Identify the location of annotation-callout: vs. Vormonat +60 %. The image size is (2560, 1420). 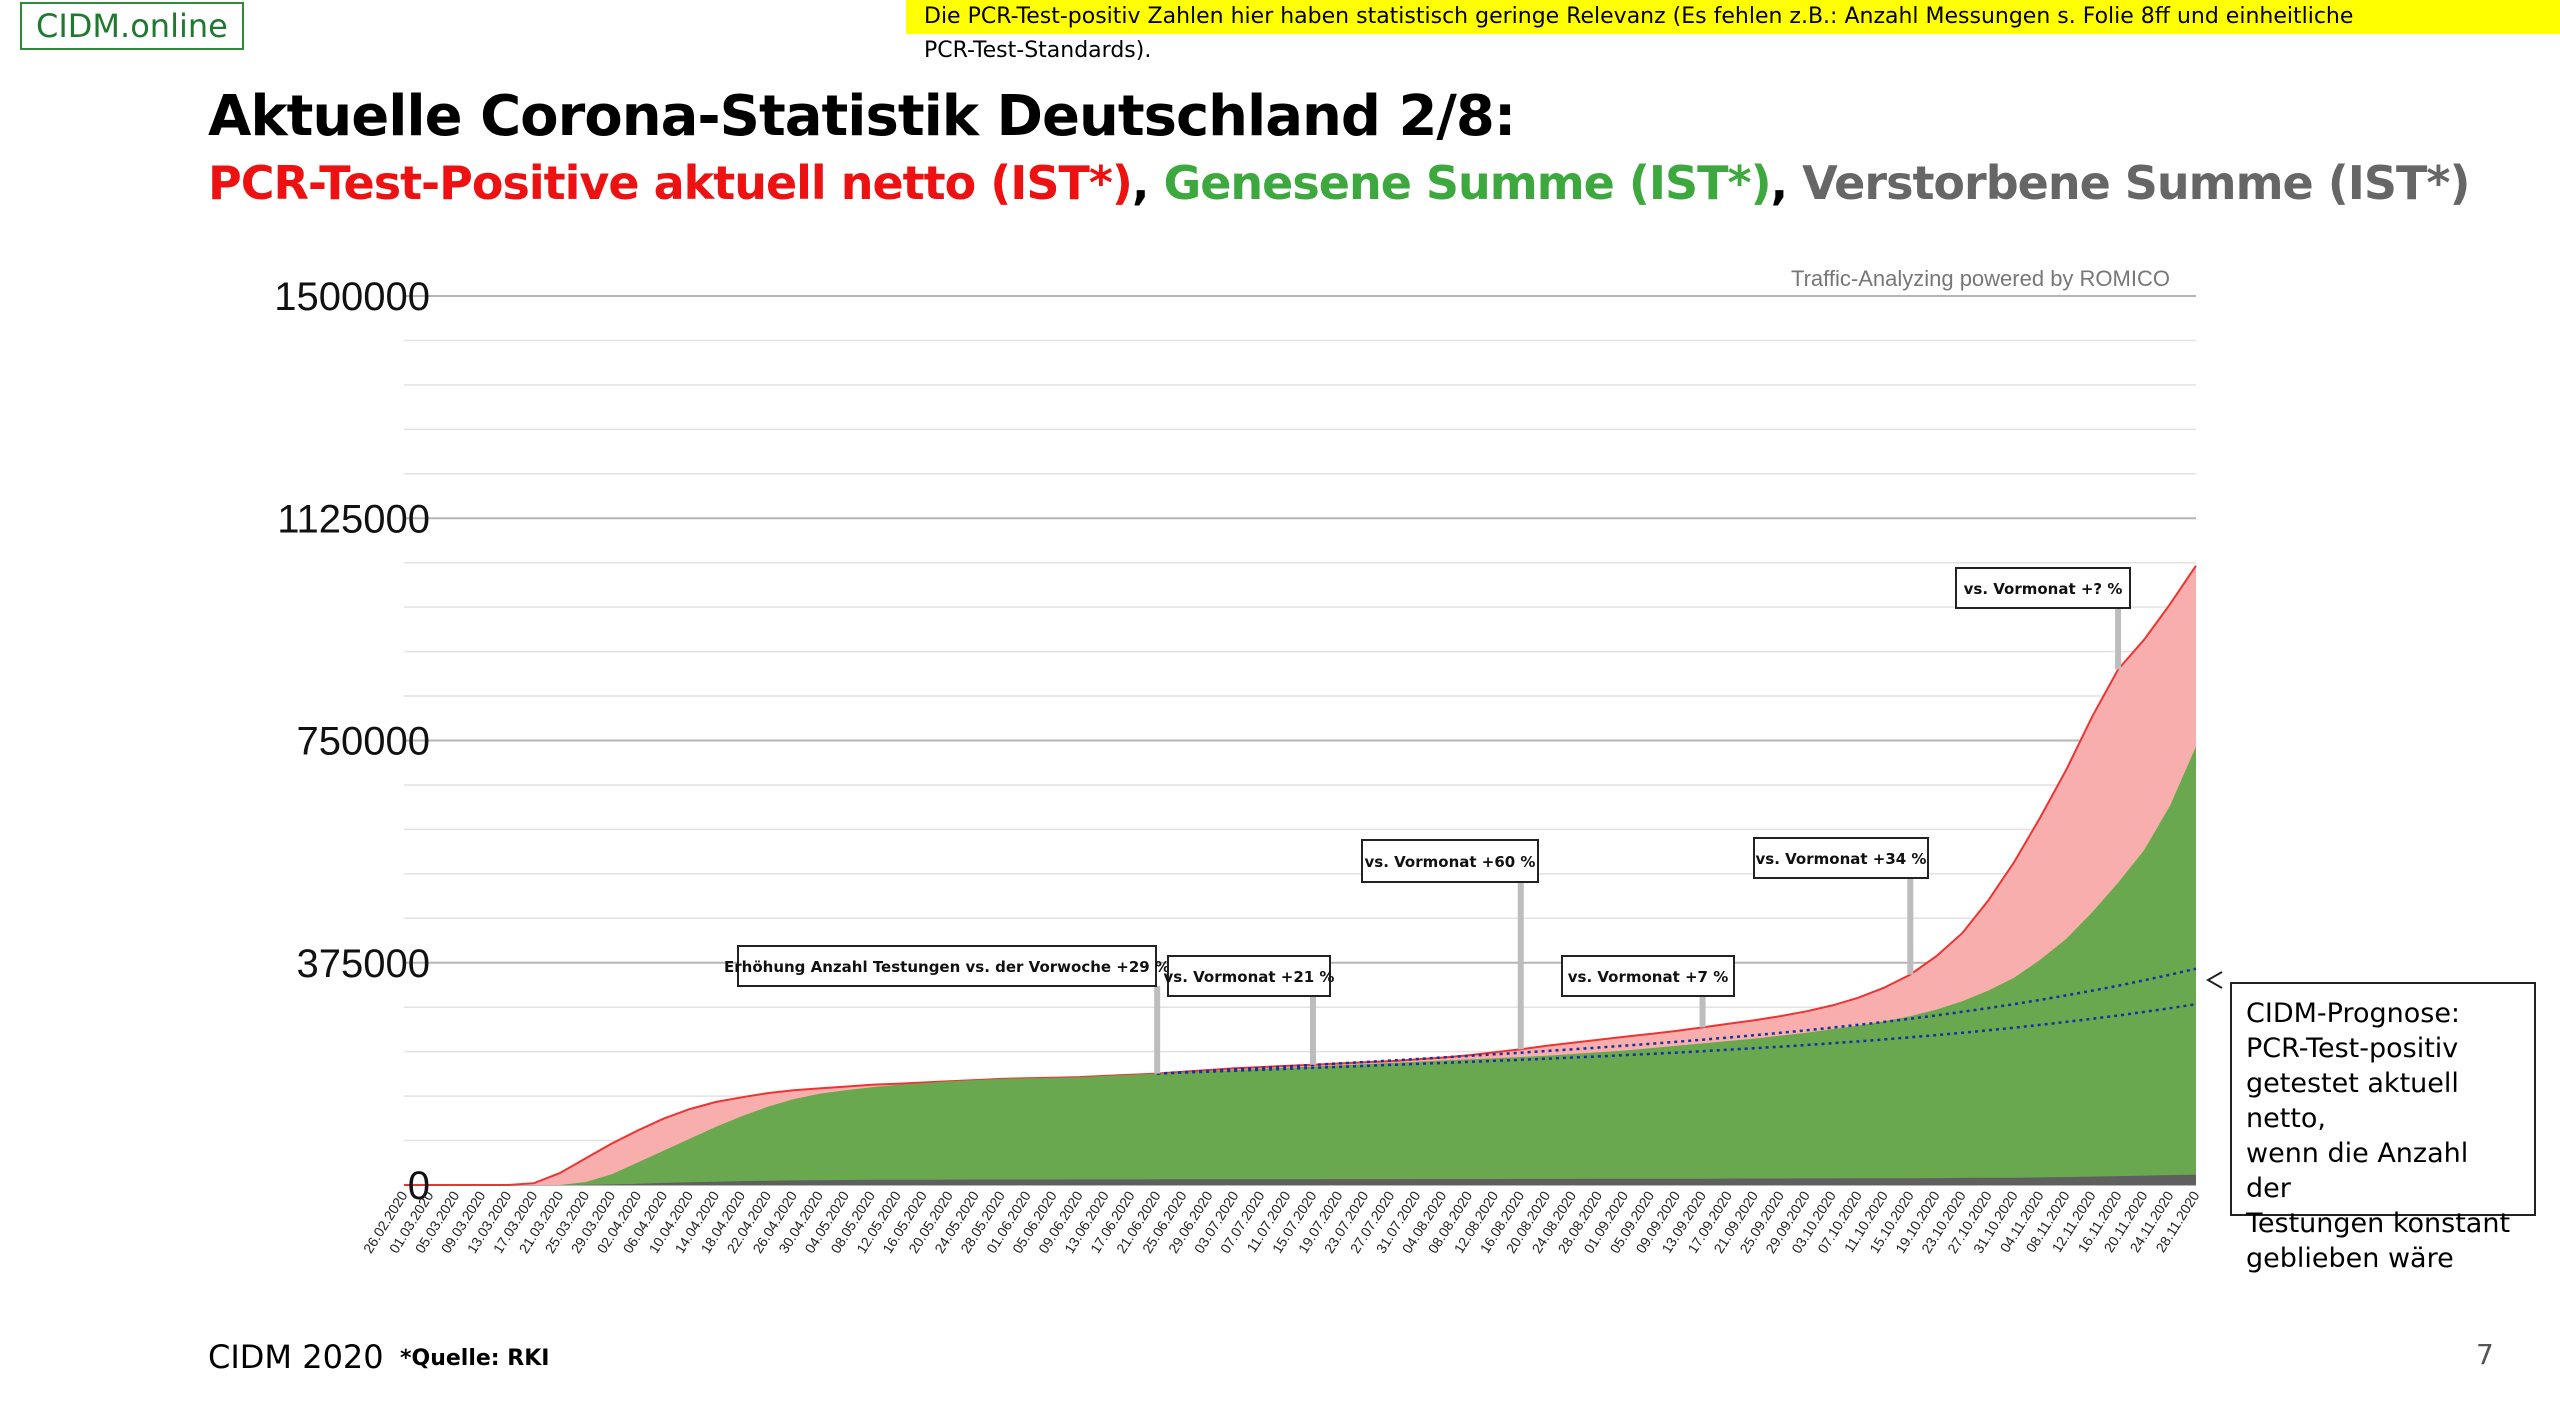
(1450, 944).